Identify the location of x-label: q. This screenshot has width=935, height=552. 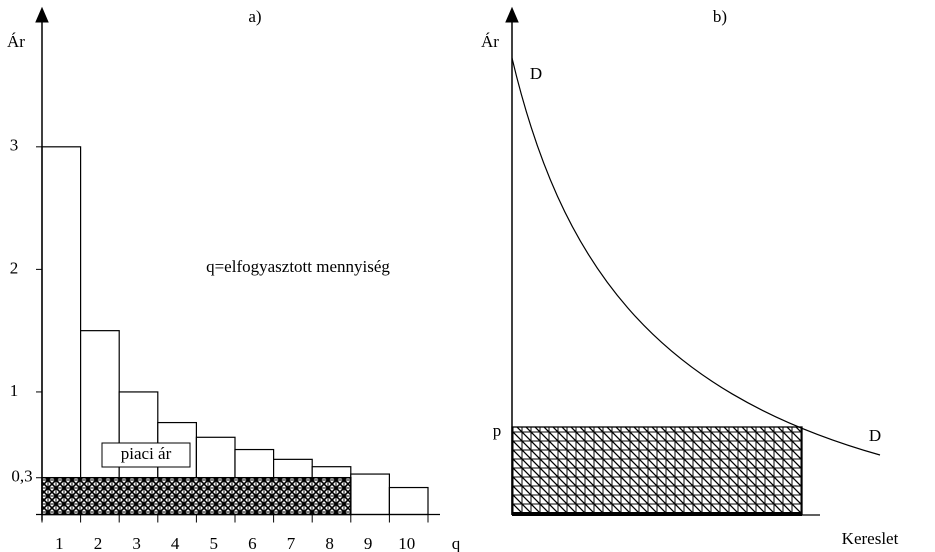
(456, 543).